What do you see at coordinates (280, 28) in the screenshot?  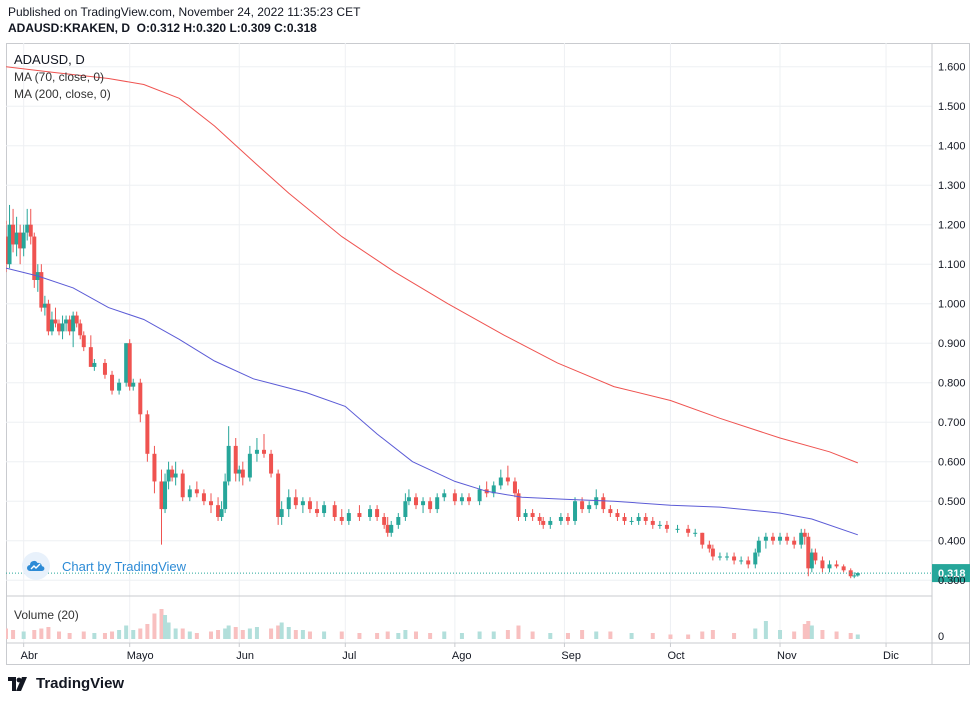 I see `close-label: C:` at bounding box center [280, 28].